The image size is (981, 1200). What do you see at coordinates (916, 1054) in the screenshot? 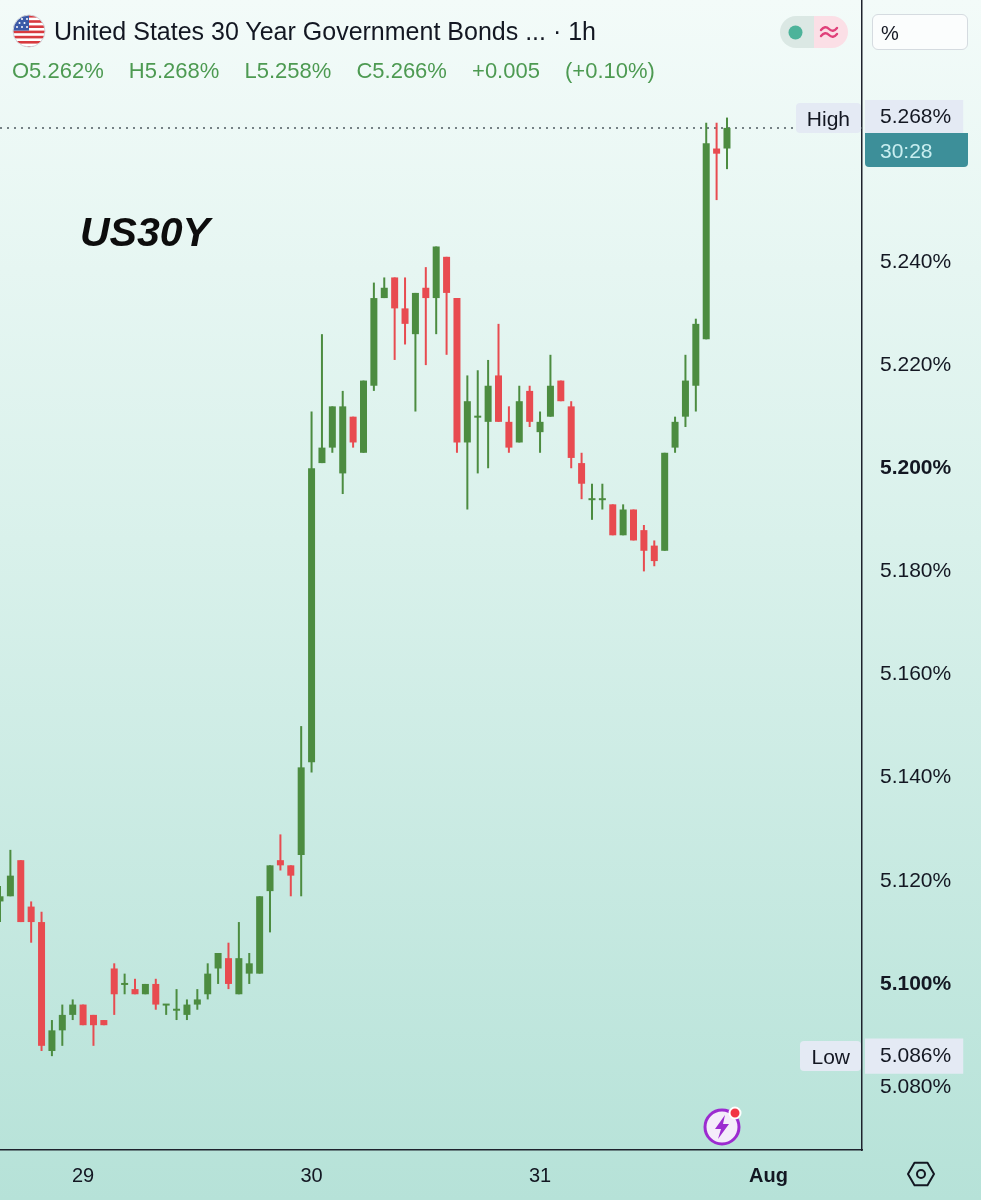
I see `y-tick-label: 5.086%` at bounding box center [916, 1054].